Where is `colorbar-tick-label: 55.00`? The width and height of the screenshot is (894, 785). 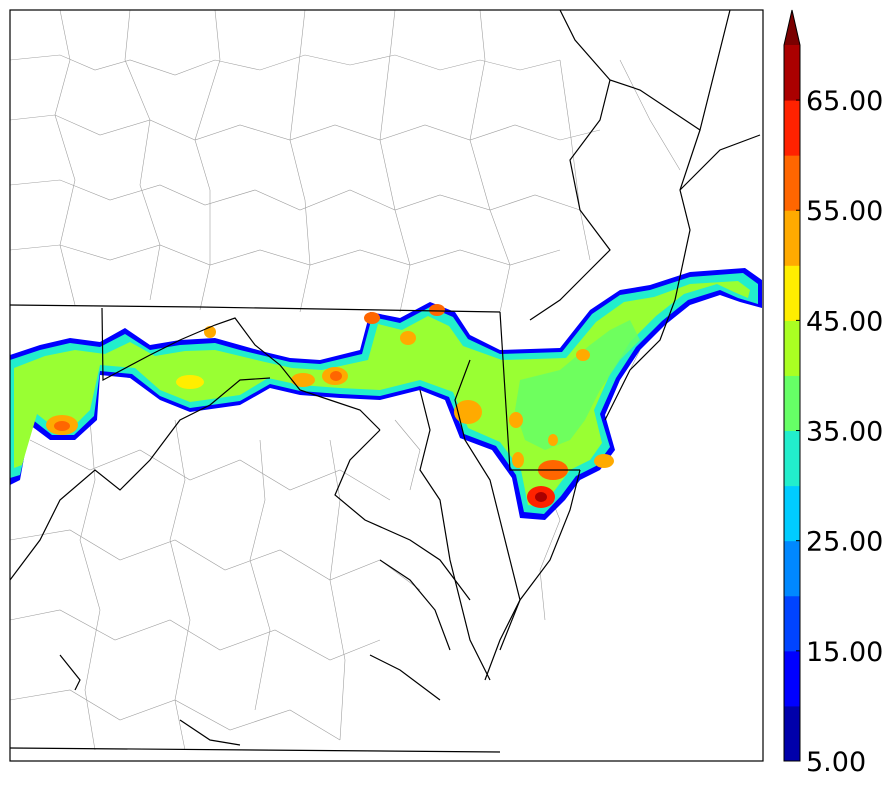
colorbar-tick-label: 55.00 is located at coordinates (844, 211).